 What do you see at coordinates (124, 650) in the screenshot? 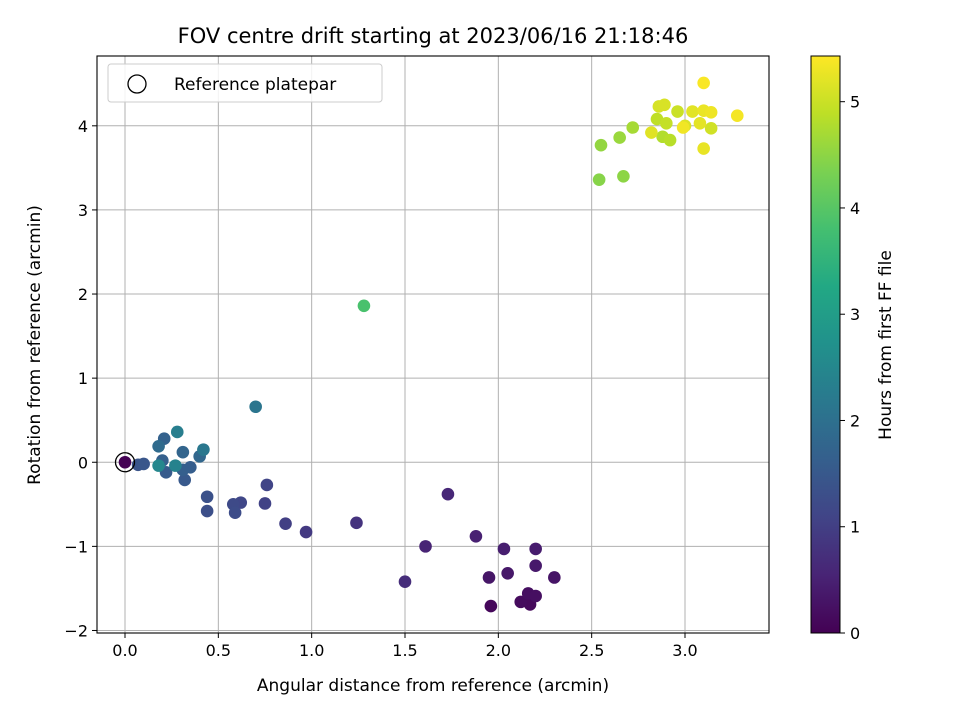
I see `x-tick-label: 0.0` at bounding box center [124, 650].